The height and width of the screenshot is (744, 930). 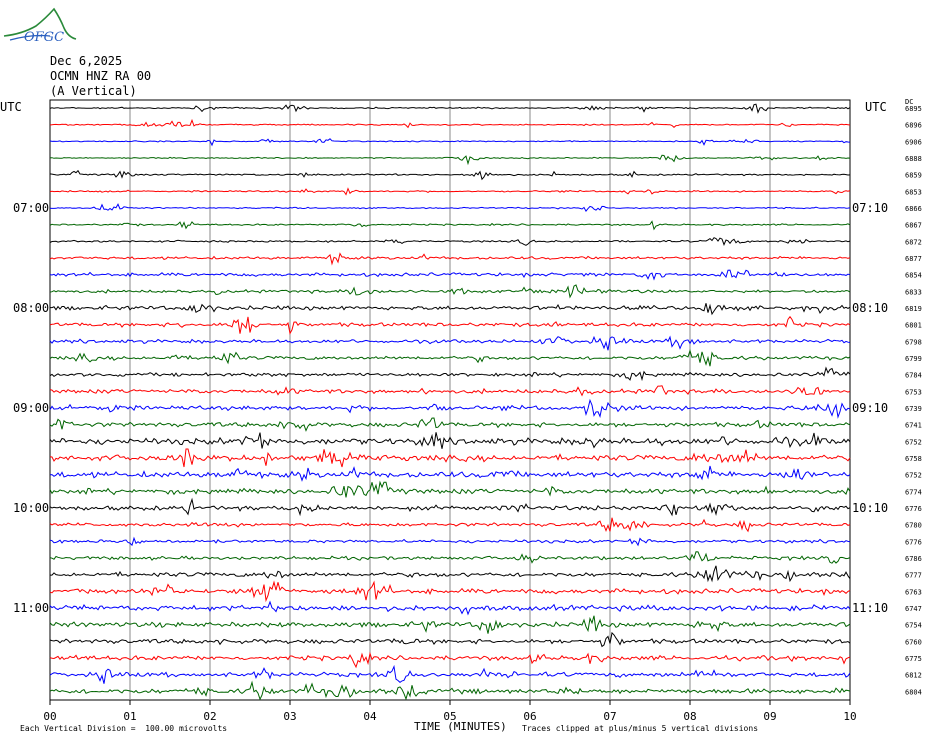 I want to click on right-utc-label: UTC, so click(x=876, y=107).